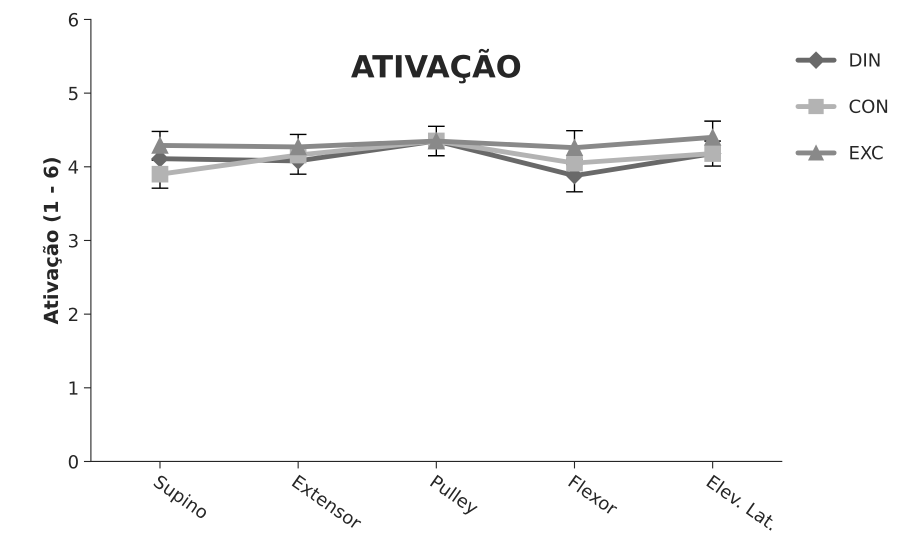 The image size is (909, 556). What do you see at coordinates (73, 241) in the screenshot?
I see `y-tick-label: 3` at bounding box center [73, 241].